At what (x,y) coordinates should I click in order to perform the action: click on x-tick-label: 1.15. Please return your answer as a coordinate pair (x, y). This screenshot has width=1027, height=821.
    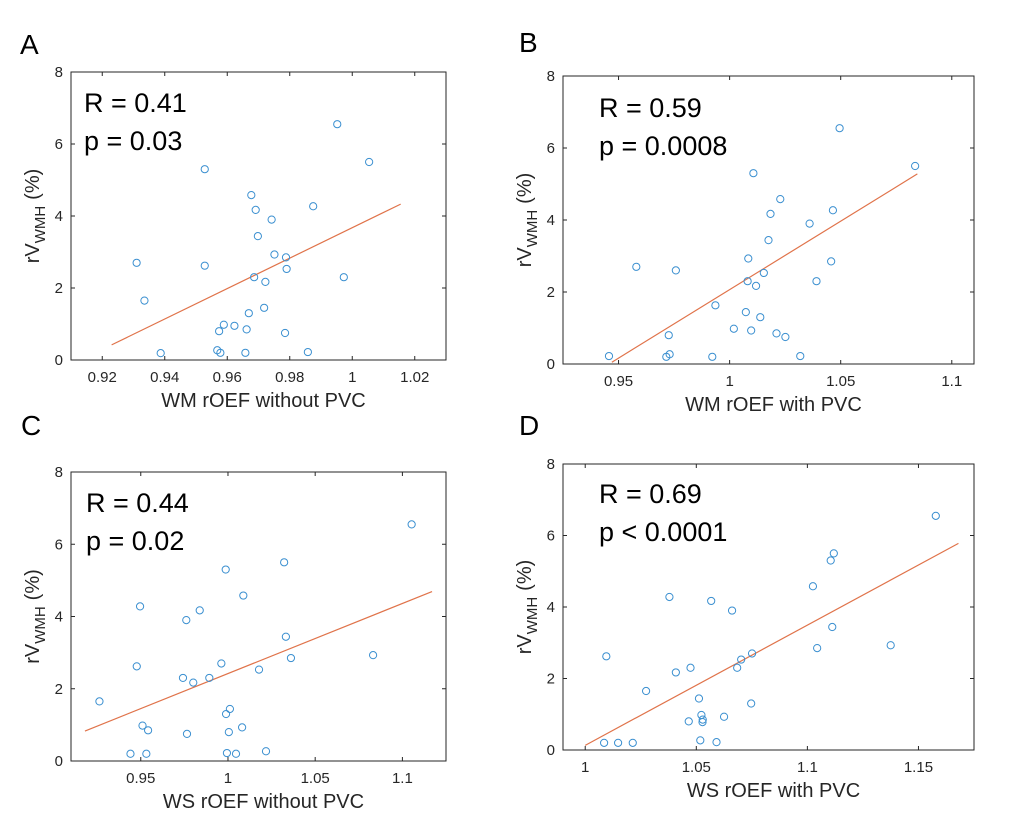
    Looking at the image, I should click on (918, 767).